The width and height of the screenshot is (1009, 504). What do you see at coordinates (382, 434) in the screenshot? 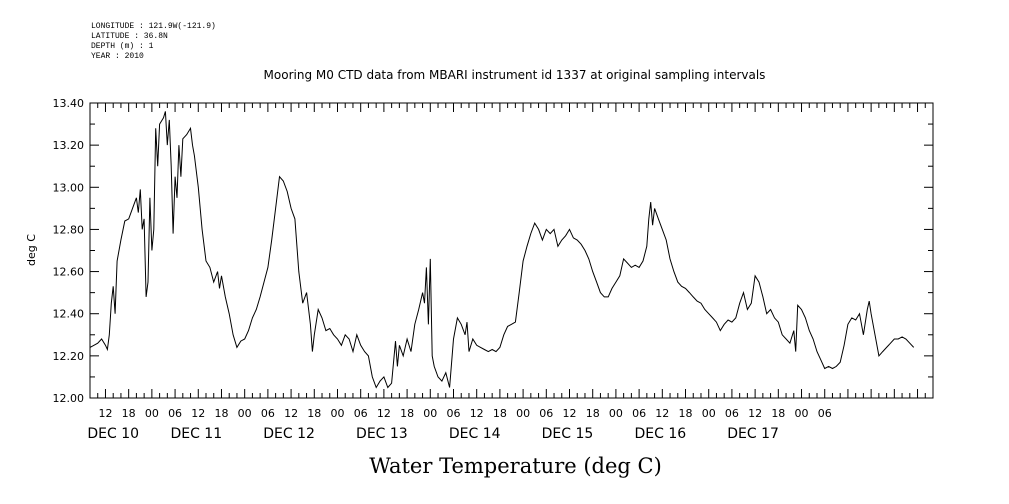
I see `day-label: DEC 13` at bounding box center [382, 434].